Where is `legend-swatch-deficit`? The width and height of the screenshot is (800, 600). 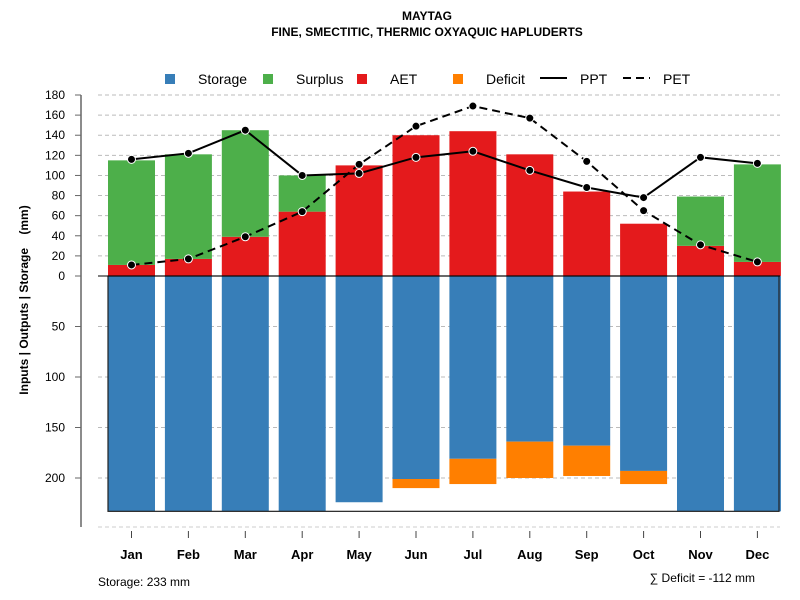
legend-swatch-deficit is located at coordinates (458, 79).